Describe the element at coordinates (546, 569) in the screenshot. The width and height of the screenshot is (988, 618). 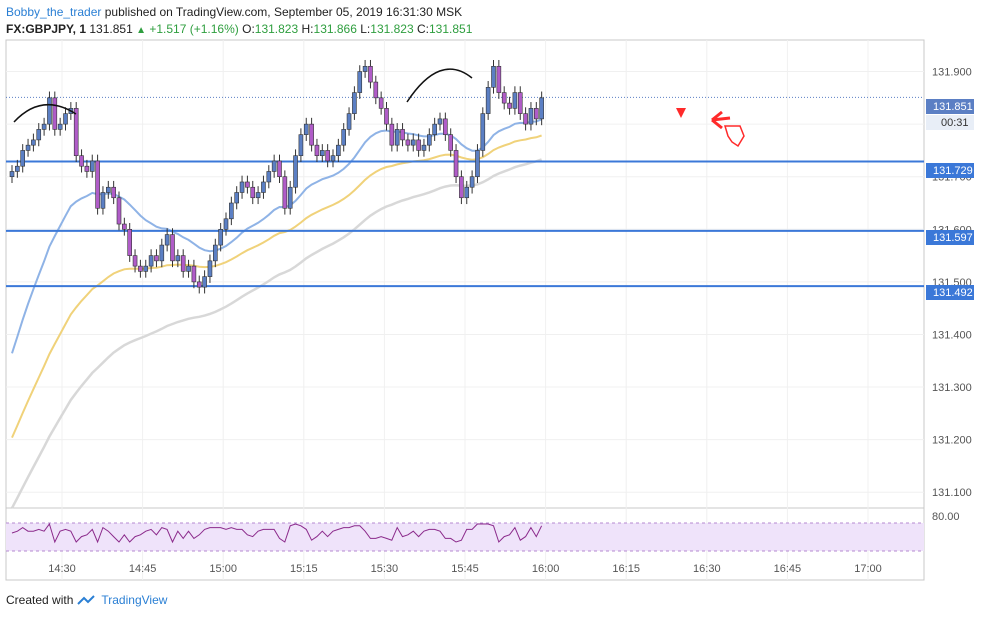
I see `x-tick-label: 16:00` at that location.